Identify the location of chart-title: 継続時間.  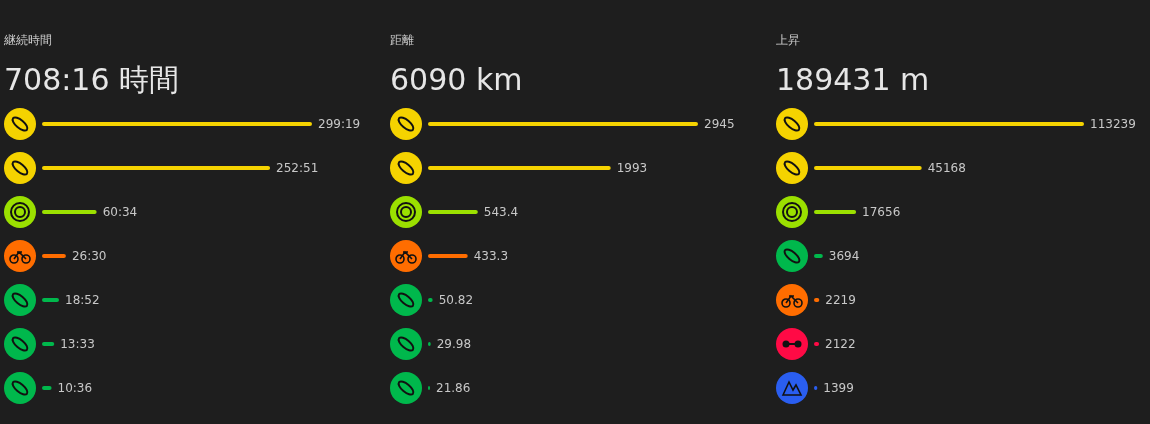
(27, 40).